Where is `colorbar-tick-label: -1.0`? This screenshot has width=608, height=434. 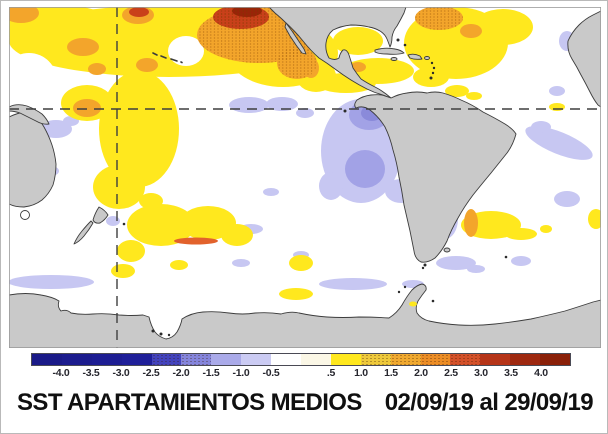 colorbar-tick-label: -1.0 is located at coordinates (241, 373).